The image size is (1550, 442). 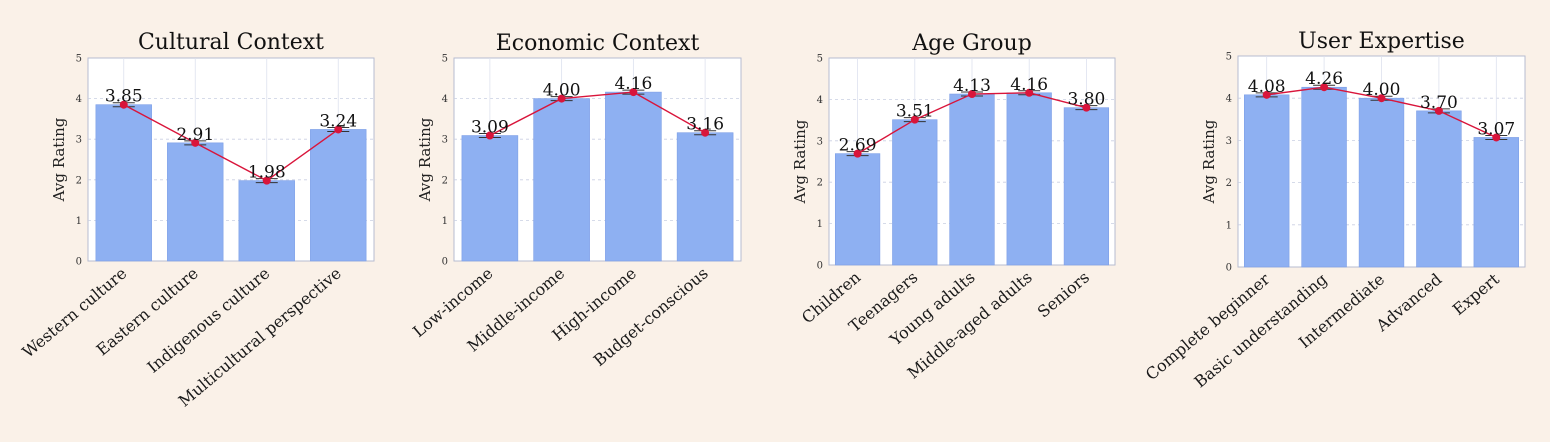 I want to click on x-tick-label: Indigenous culture, so click(x=209, y=320).